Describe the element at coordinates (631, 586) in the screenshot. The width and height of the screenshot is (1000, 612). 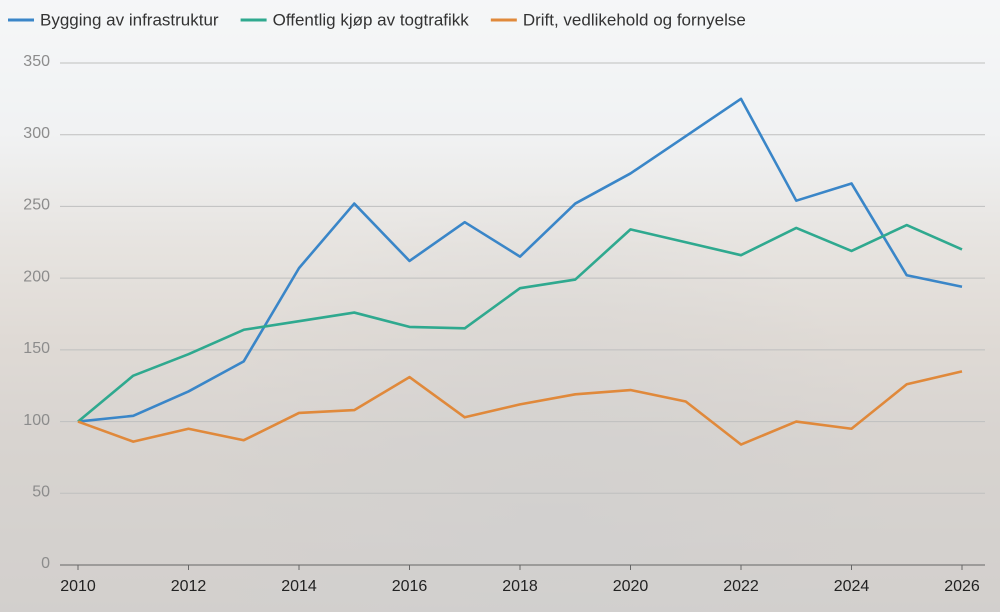
I see `x-tick-label: 2020` at that location.